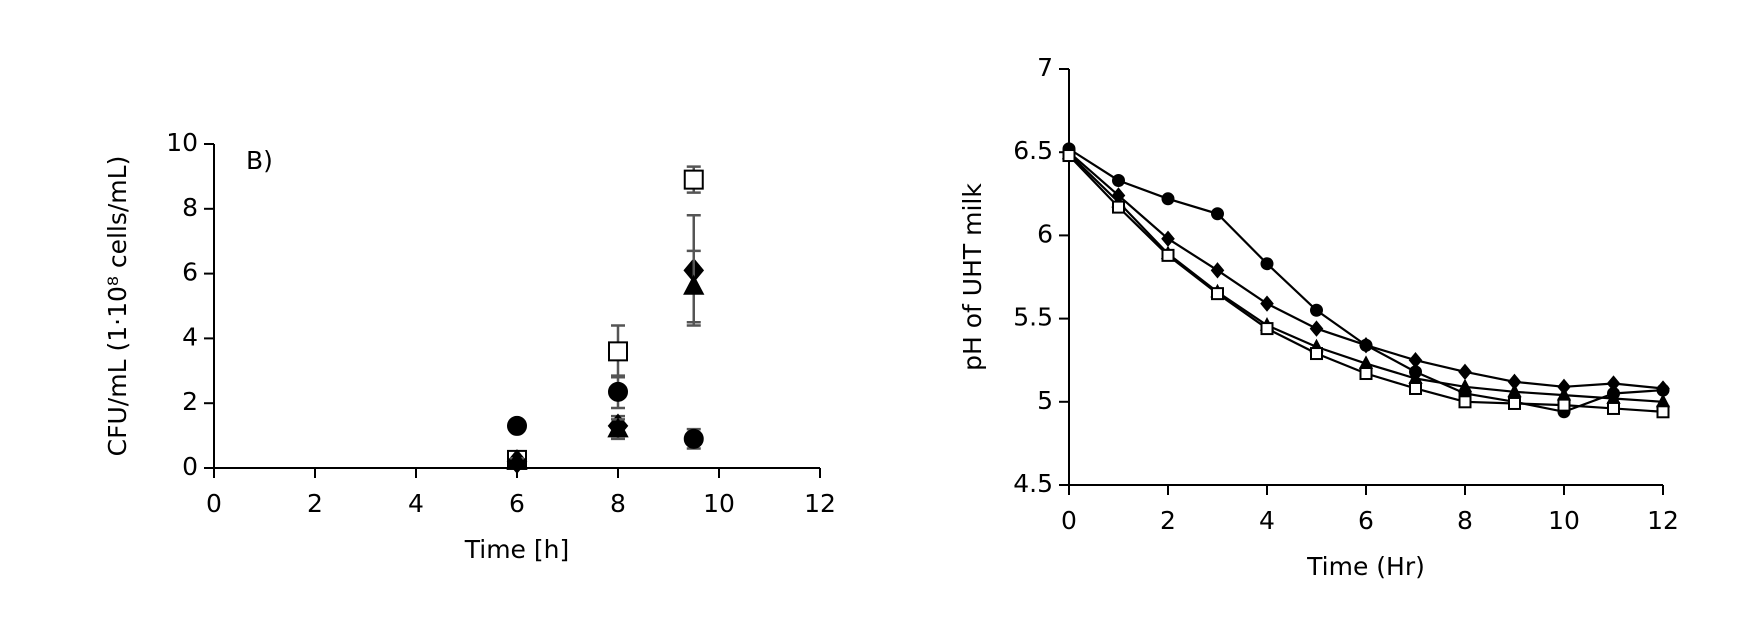 The image size is (1760, 629). What do you see at coordinates (1033, 483) in the screenshot?
I see `y-tick-label: 4.5` at bounding box center [1033, 483].